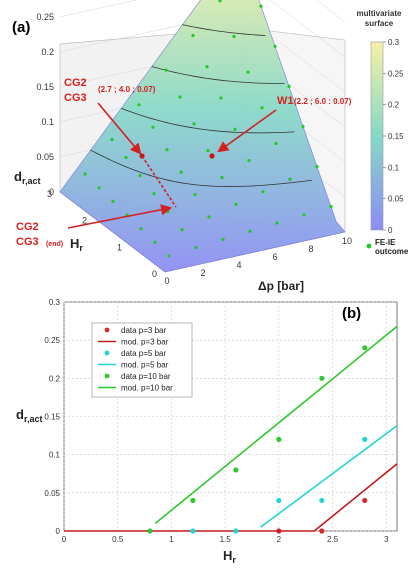 The image size is (419, 568). Describe the element at coordinates (280, 127) in the screenshot. I see `annotation-w1: W1 (2.2 ; 6.0 : 0.07)` at that location.